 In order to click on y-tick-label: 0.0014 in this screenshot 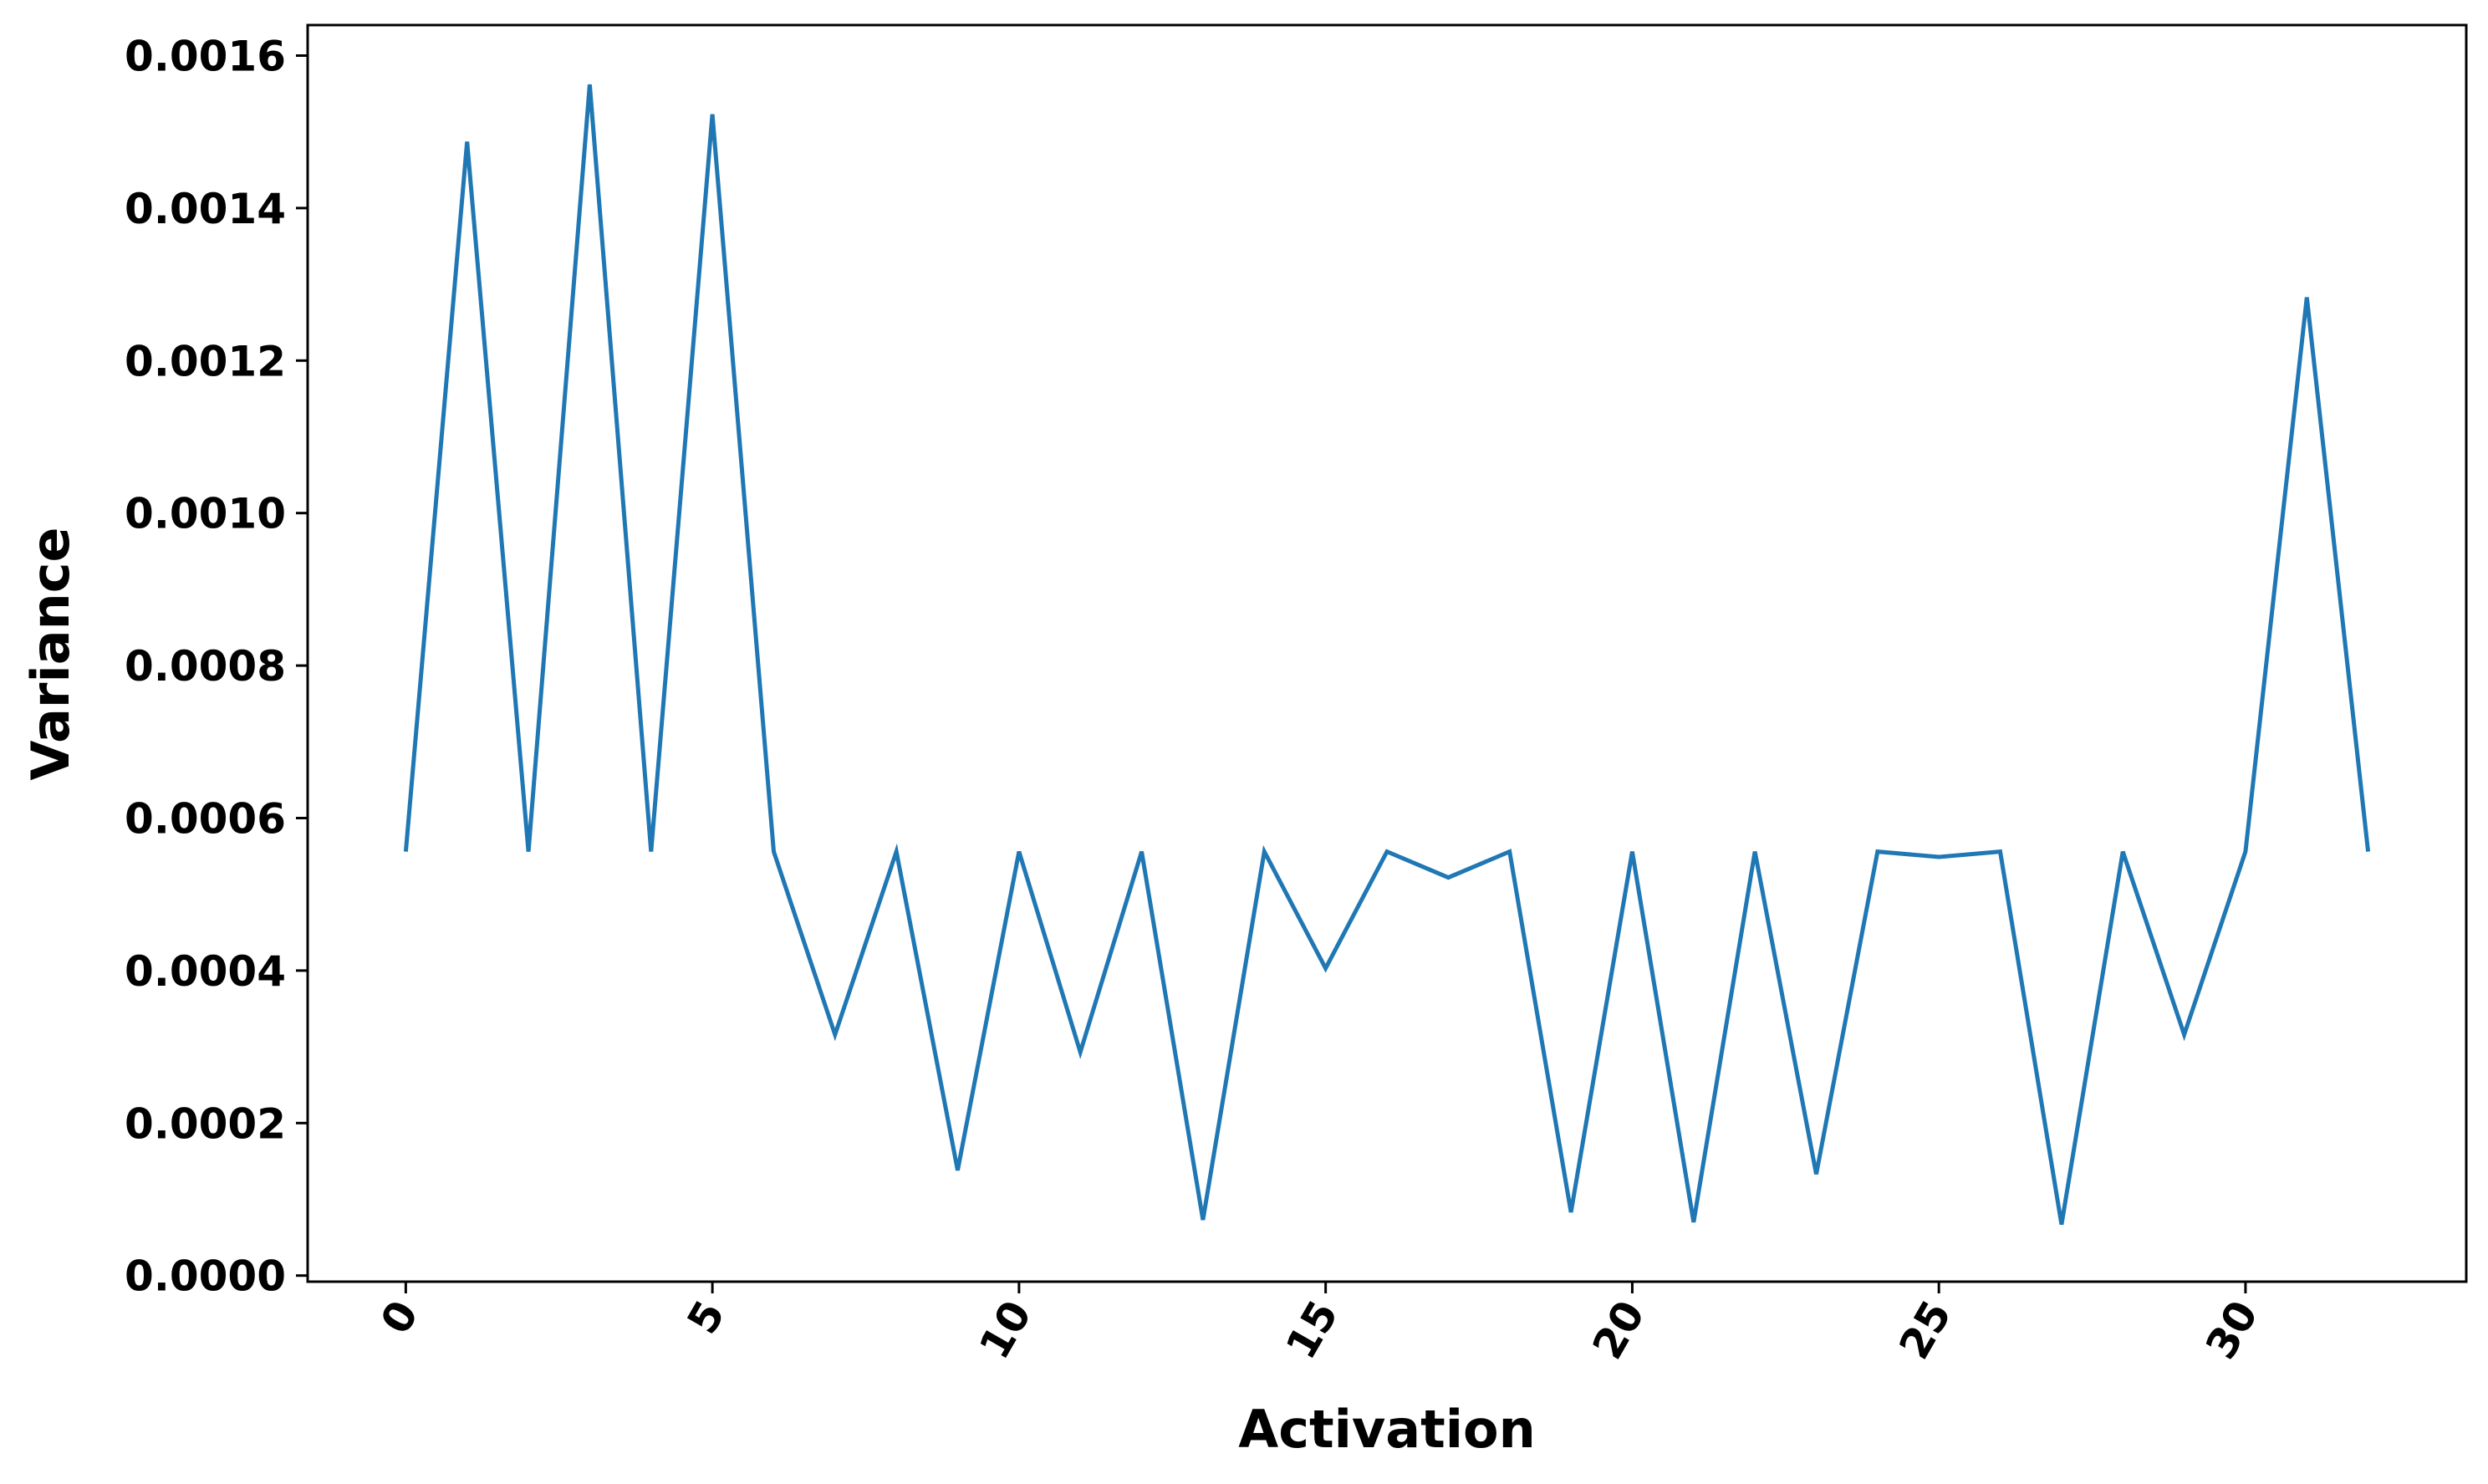, I will do `click(206, 209)`.